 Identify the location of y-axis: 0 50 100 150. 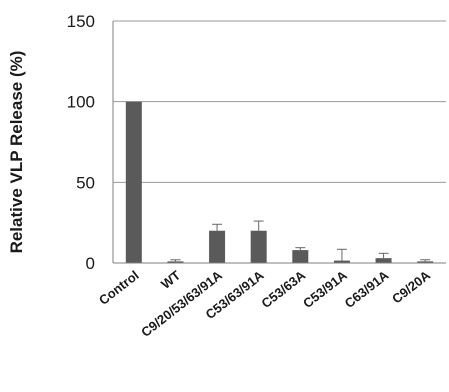
(90, 142).